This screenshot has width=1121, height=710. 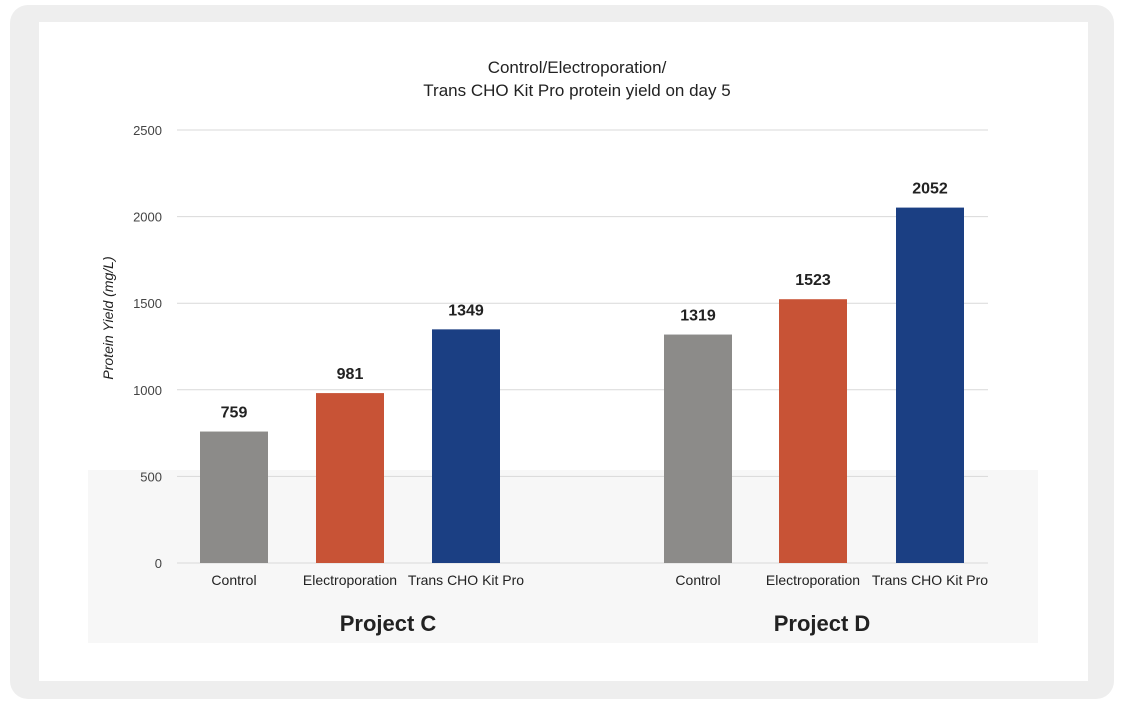 I want to click on chart-title-line2: Trans CHO Kit Pro protein yield on day 5, so click(x=576, y=90).